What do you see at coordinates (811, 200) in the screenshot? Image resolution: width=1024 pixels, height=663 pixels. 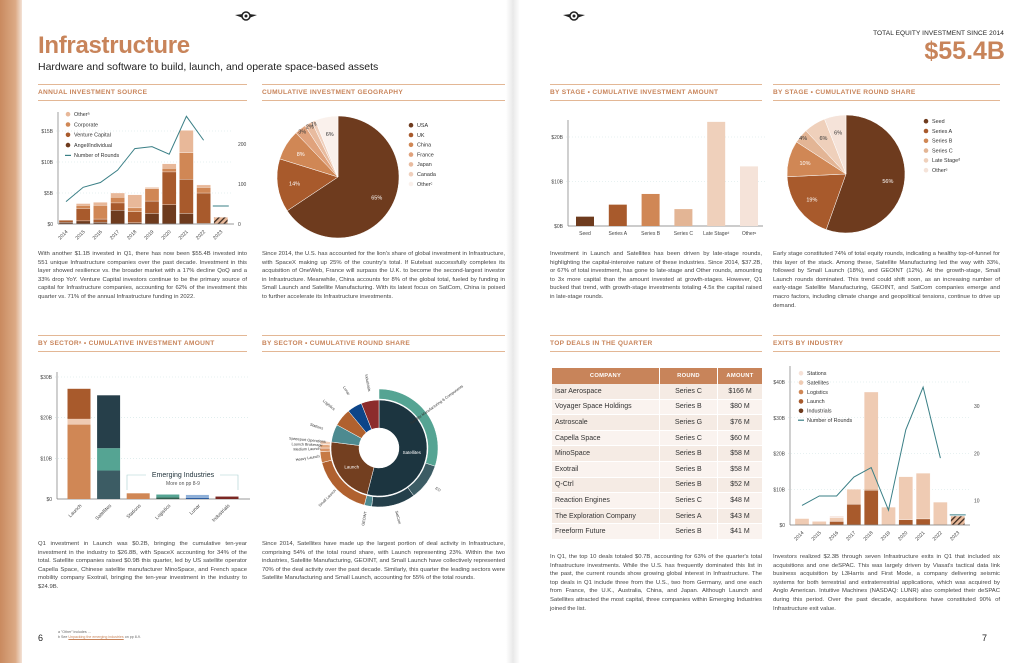 I see `pie-value-label: 19%` at bounding box center [811, 200].